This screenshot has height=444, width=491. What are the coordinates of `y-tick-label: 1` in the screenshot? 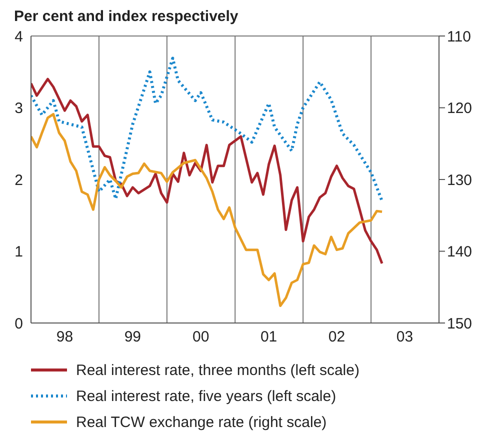 It's located at (18, 252).